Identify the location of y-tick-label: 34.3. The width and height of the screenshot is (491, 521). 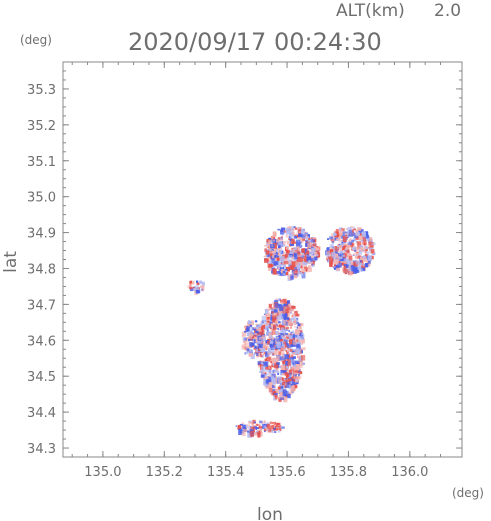
(41, 449).